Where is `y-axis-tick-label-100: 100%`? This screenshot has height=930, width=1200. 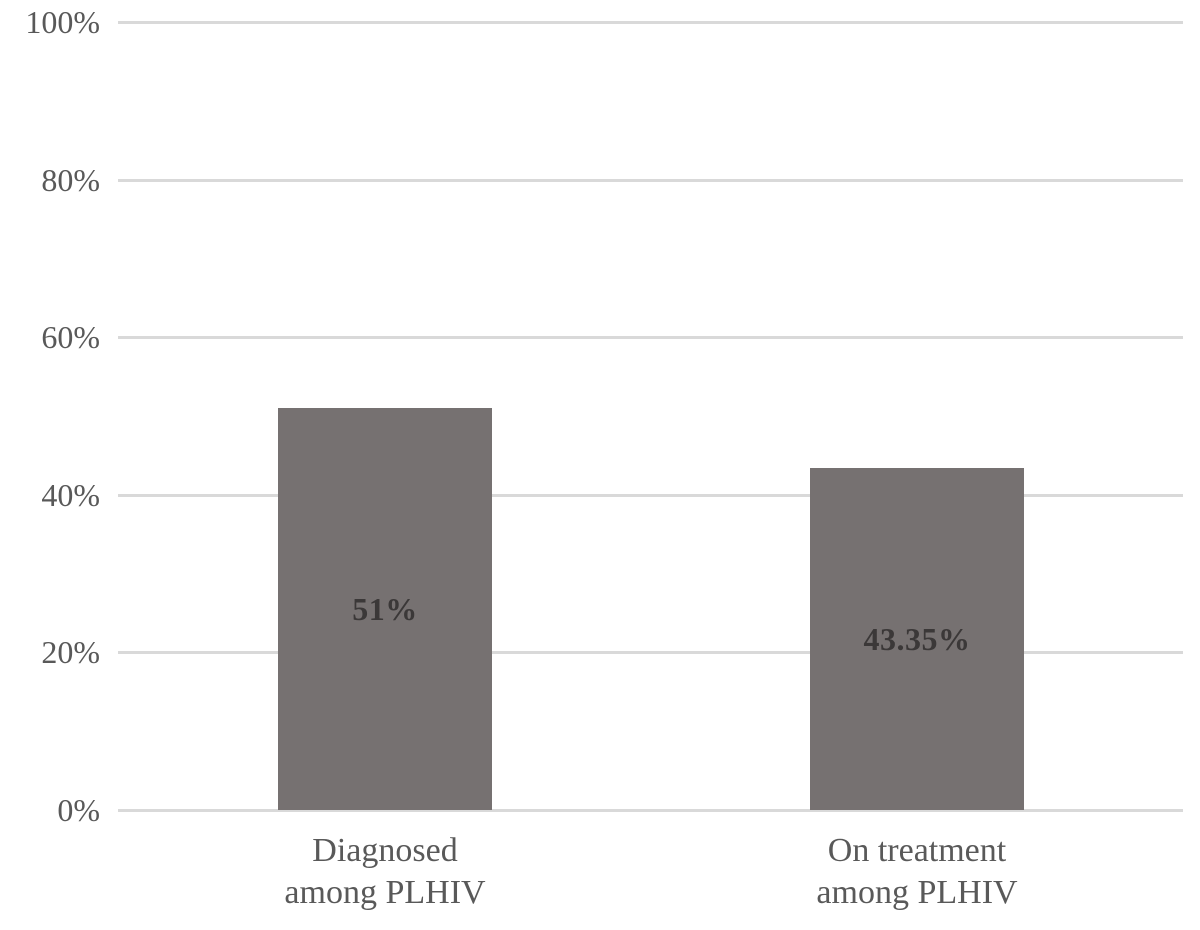
y-axis-tick-label-100: 100% is located at coordinates (62, 22).